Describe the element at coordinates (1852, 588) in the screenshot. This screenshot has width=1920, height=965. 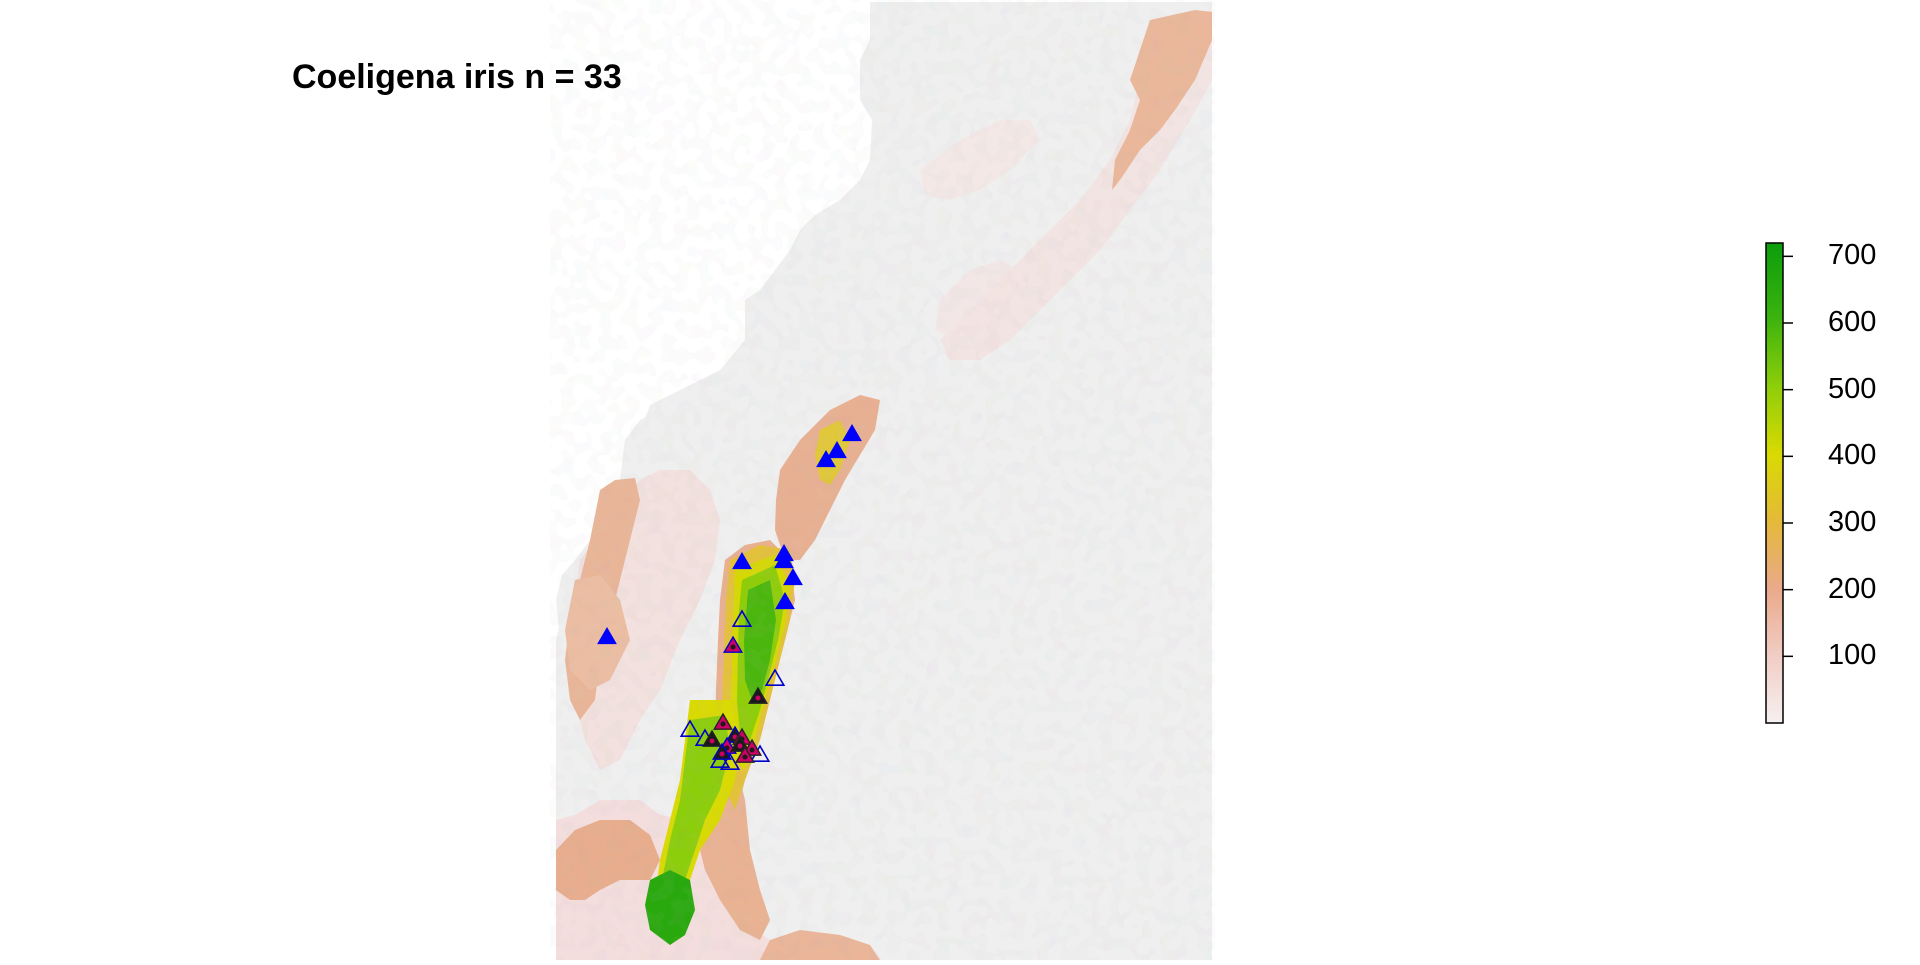
I see `legend-tick-label: 200` at that location.